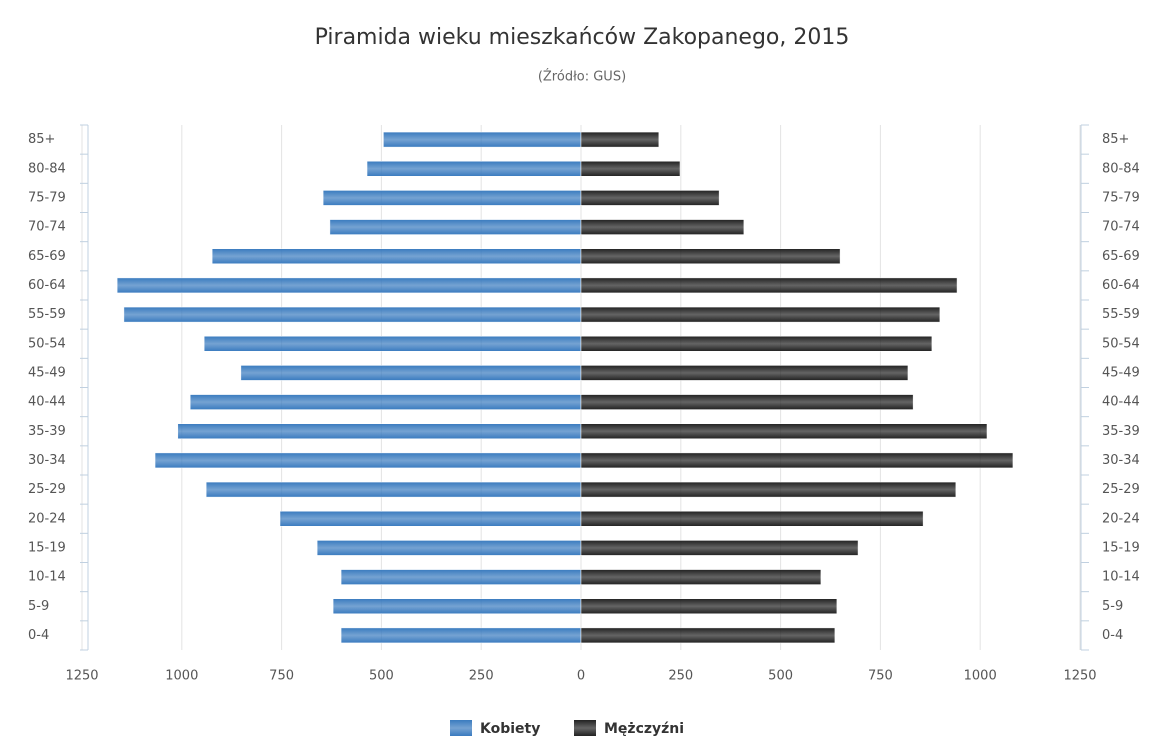  I want to click on legend-label: Mężczyźni, so click(644, 729).